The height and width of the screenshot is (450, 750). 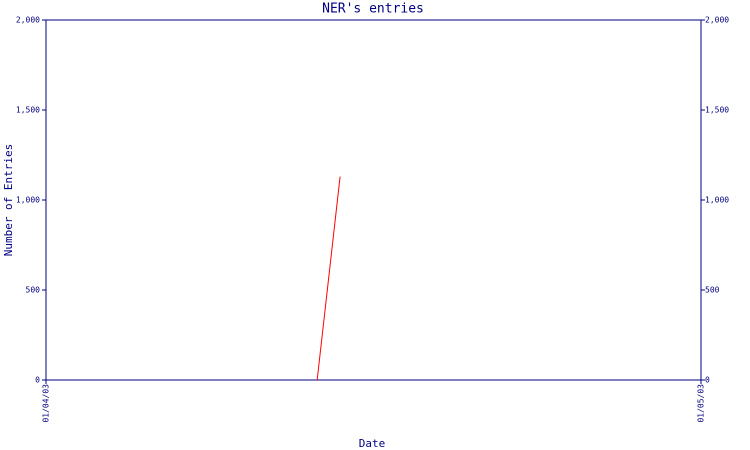 I want to click on x-tick-label: 01/05/03, so click(x=701, y=403).